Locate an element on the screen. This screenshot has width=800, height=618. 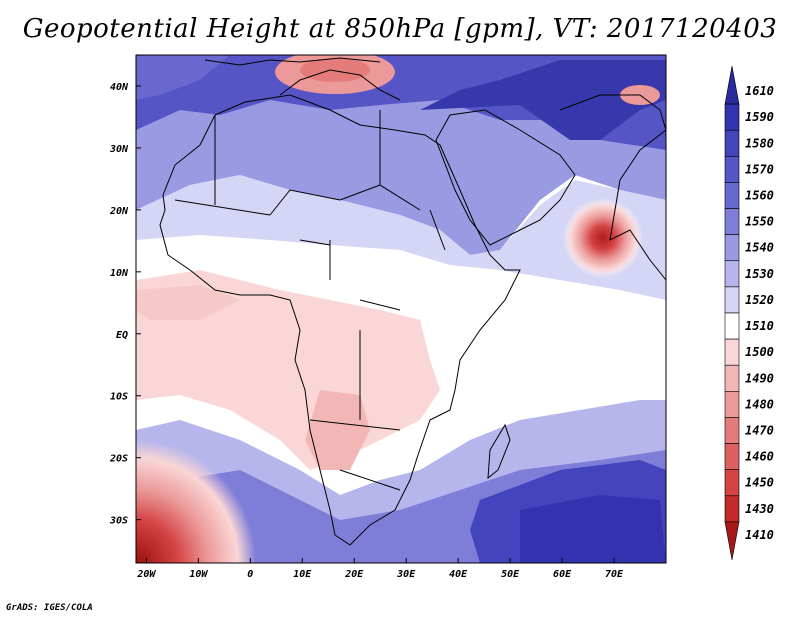
colorbar-label: 1530 is located at coordinates (759, 274).